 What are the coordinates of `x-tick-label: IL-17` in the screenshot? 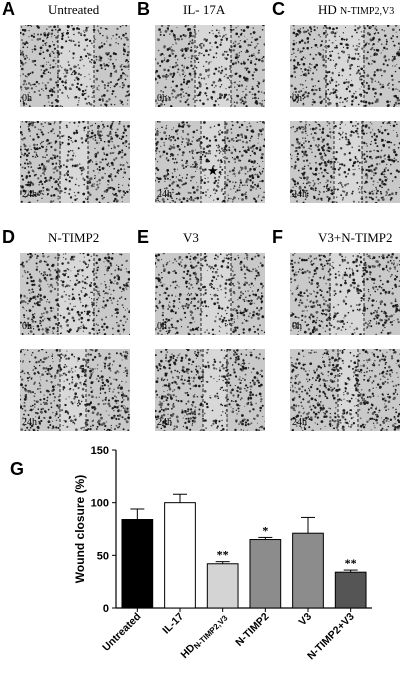 It's located at (173, 624).